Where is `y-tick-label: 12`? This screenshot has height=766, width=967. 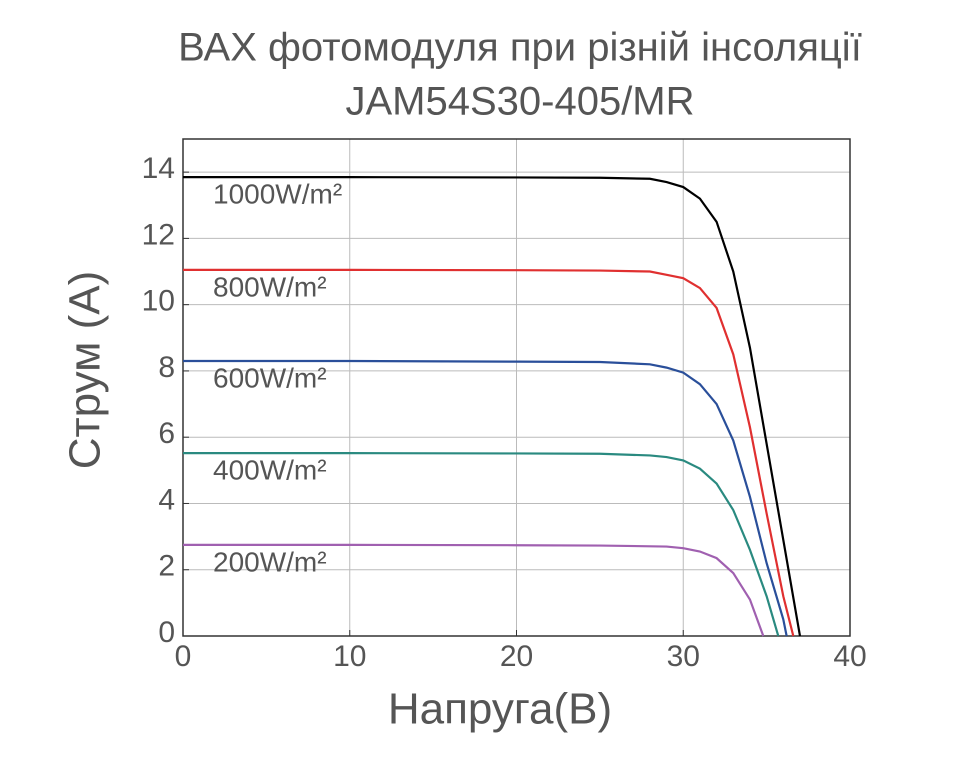 y-tick-label: 12 is located at coordinates (158, 234).